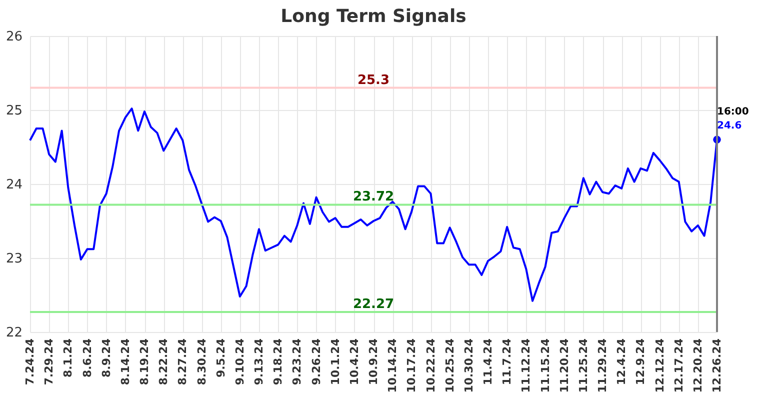  Describe the element at coordinates (30, 362) in the screenshot. I see `x-tick-label: 7.24.24` at that location.